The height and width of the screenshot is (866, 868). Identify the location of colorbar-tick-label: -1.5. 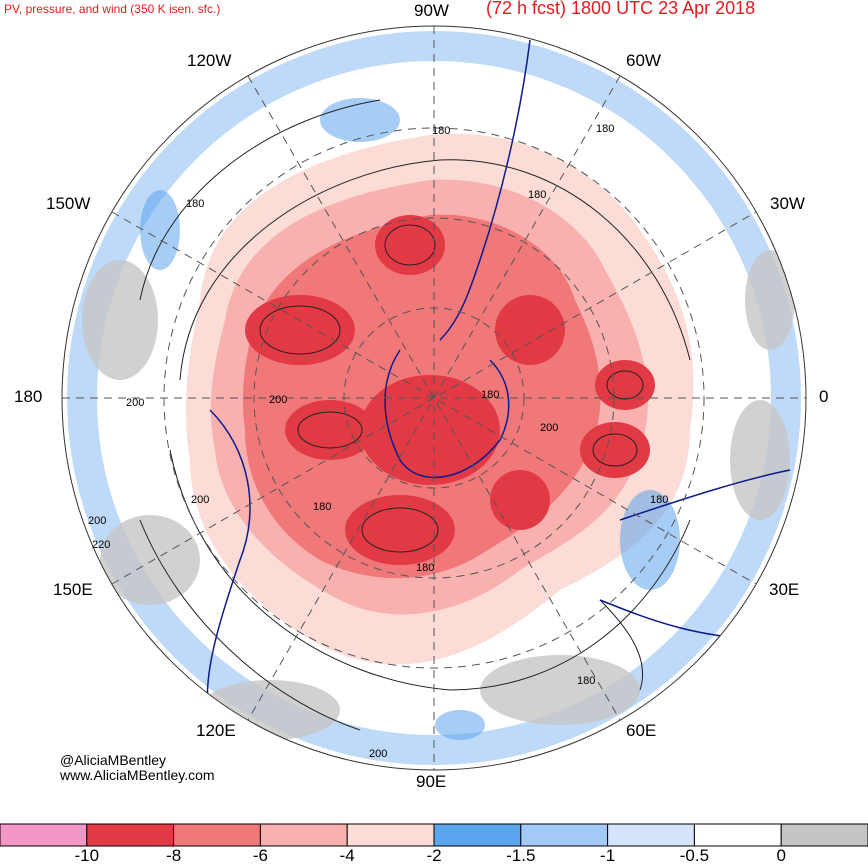
(521, 855).